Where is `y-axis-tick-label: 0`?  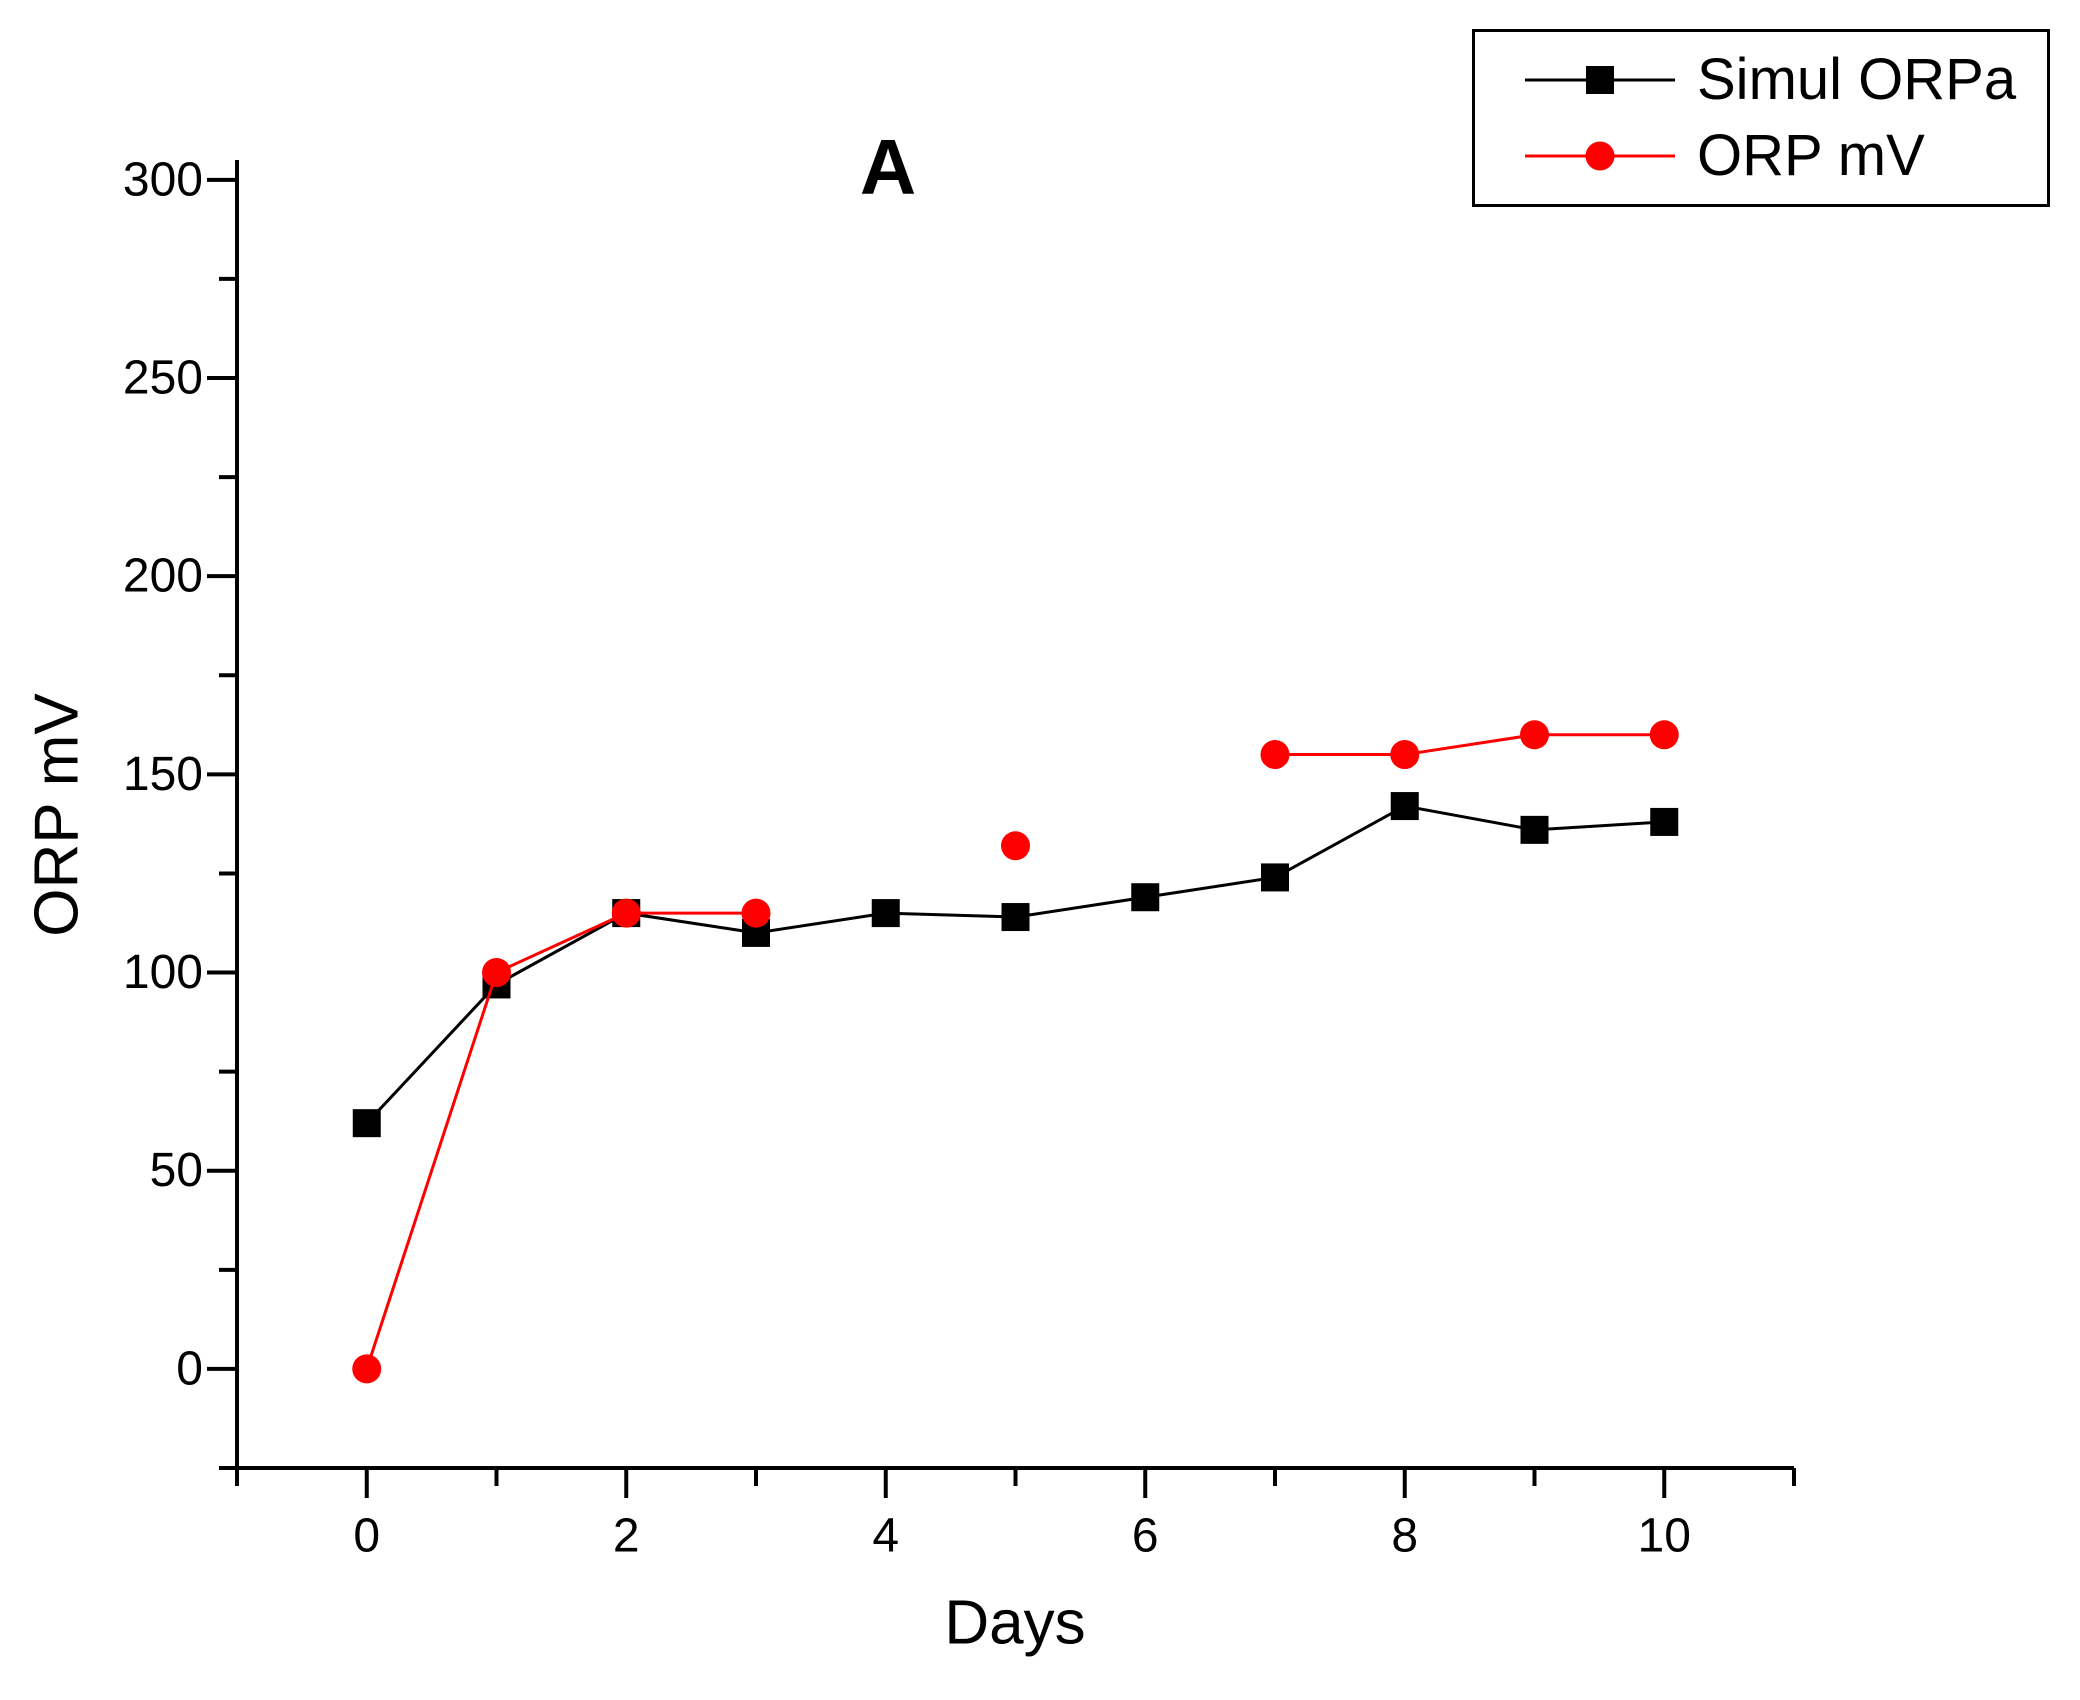
y-axis-tick-label: 0 is located at coordinates (189, 1368).